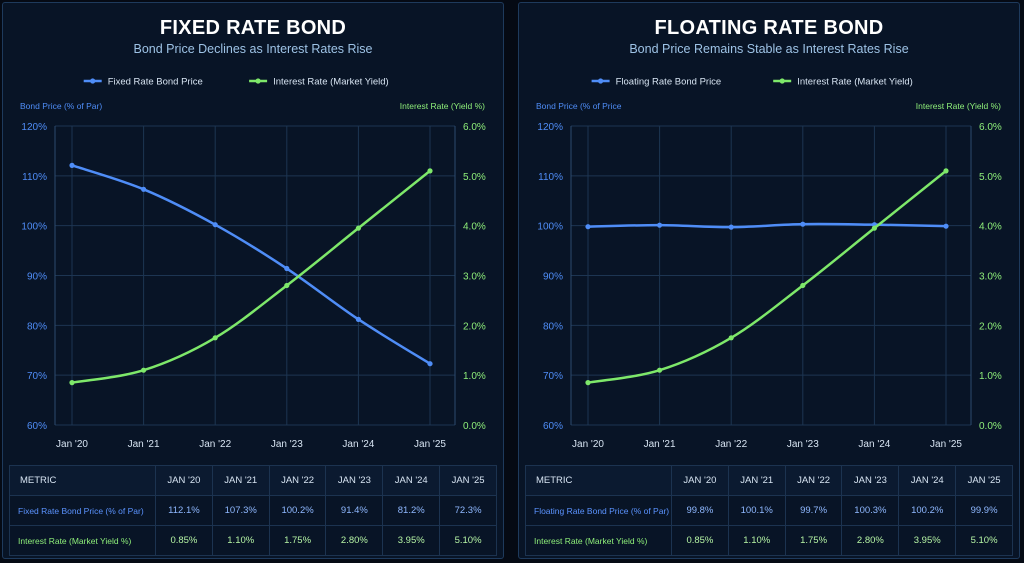 The width and height of the screenshot is (1024, 563). What do you see at coordinates (34, 227) in the screenshot?
I see `y-tick-label-left: 100%` at bounding box center [34, 227].